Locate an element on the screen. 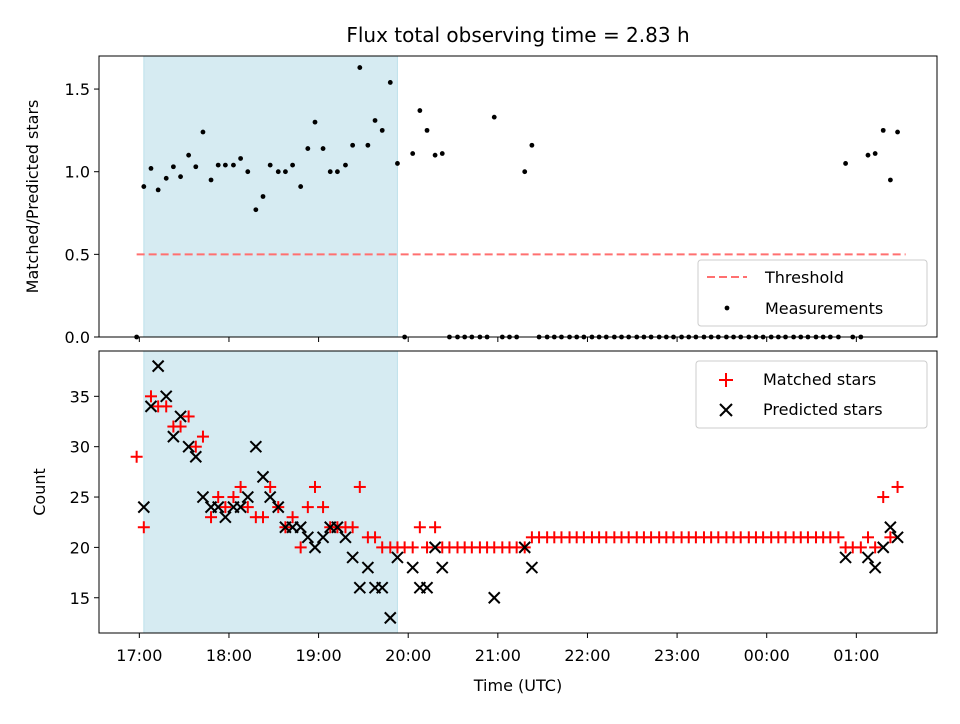 The height and width of the screenshot is (724, 960). bottom-y-ticks: 15 20 25 30 35 is located at coordinates (84, 497).